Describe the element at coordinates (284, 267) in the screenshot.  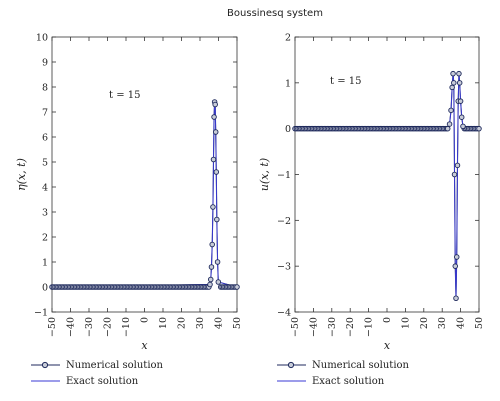
I see `right-ytick-label: −3` at that location.